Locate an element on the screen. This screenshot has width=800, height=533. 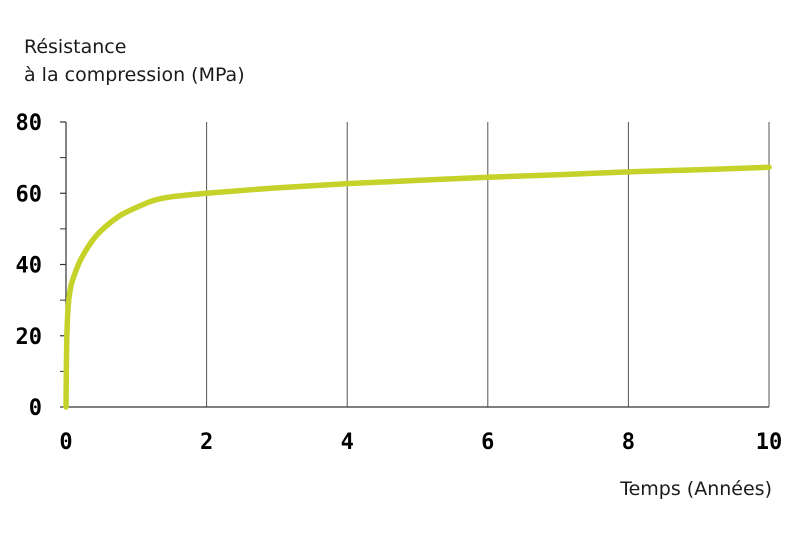
y-tick-label-0: 0 is located at coordinates (35, 408).